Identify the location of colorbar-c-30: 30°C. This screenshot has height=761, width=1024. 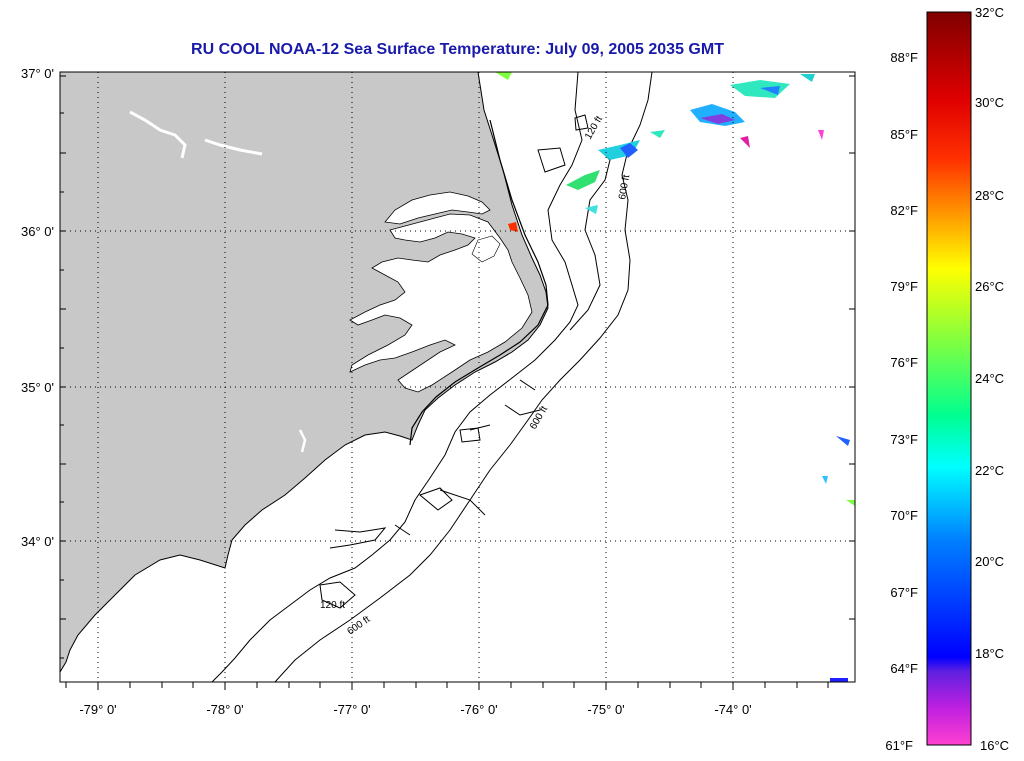
(989, 102).